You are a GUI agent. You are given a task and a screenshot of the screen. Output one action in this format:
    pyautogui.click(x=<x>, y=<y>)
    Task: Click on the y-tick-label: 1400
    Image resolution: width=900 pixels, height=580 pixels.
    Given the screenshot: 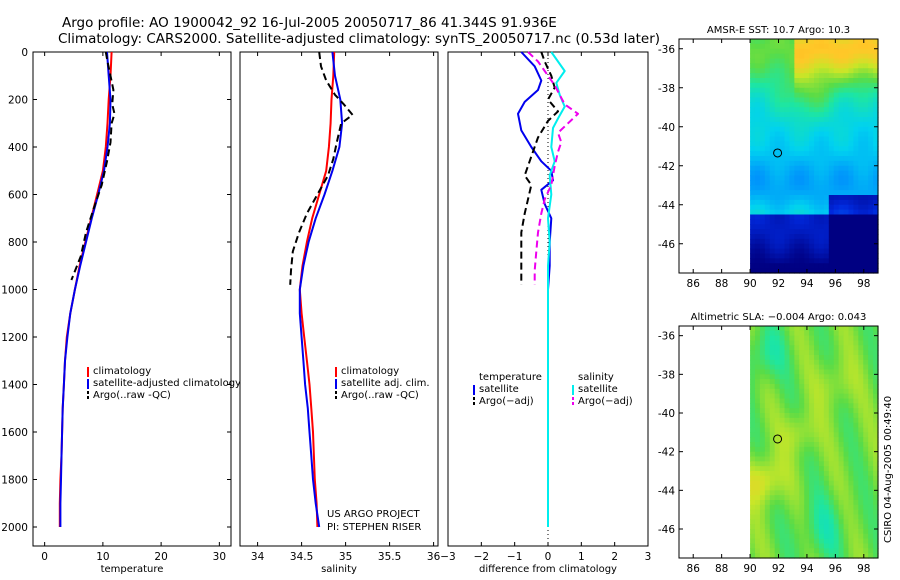 What is the action you would take?
    pyautogui.click(x=14, y=386)
    